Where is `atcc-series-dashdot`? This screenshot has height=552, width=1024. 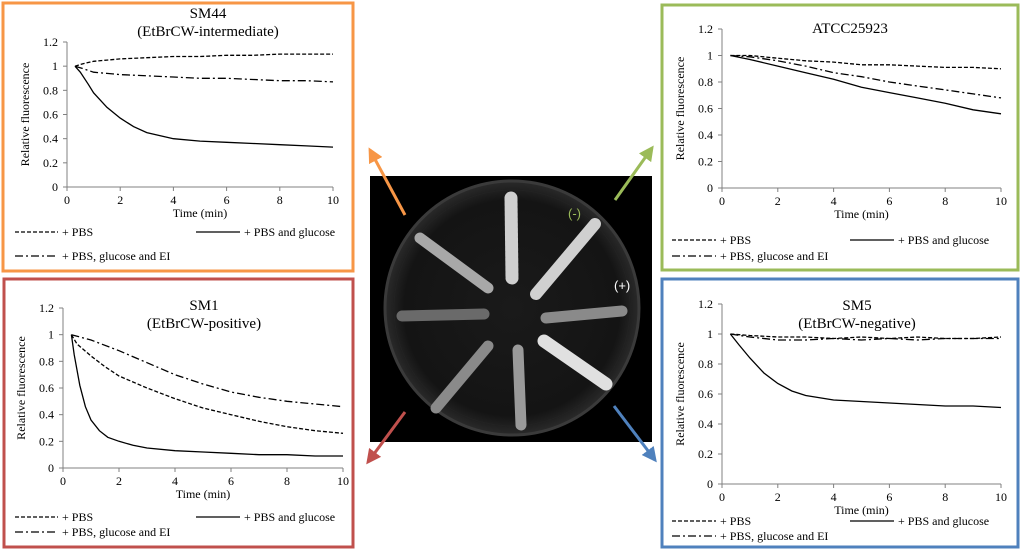 atcc-series-dashdot is located at coordinates (866, 76).